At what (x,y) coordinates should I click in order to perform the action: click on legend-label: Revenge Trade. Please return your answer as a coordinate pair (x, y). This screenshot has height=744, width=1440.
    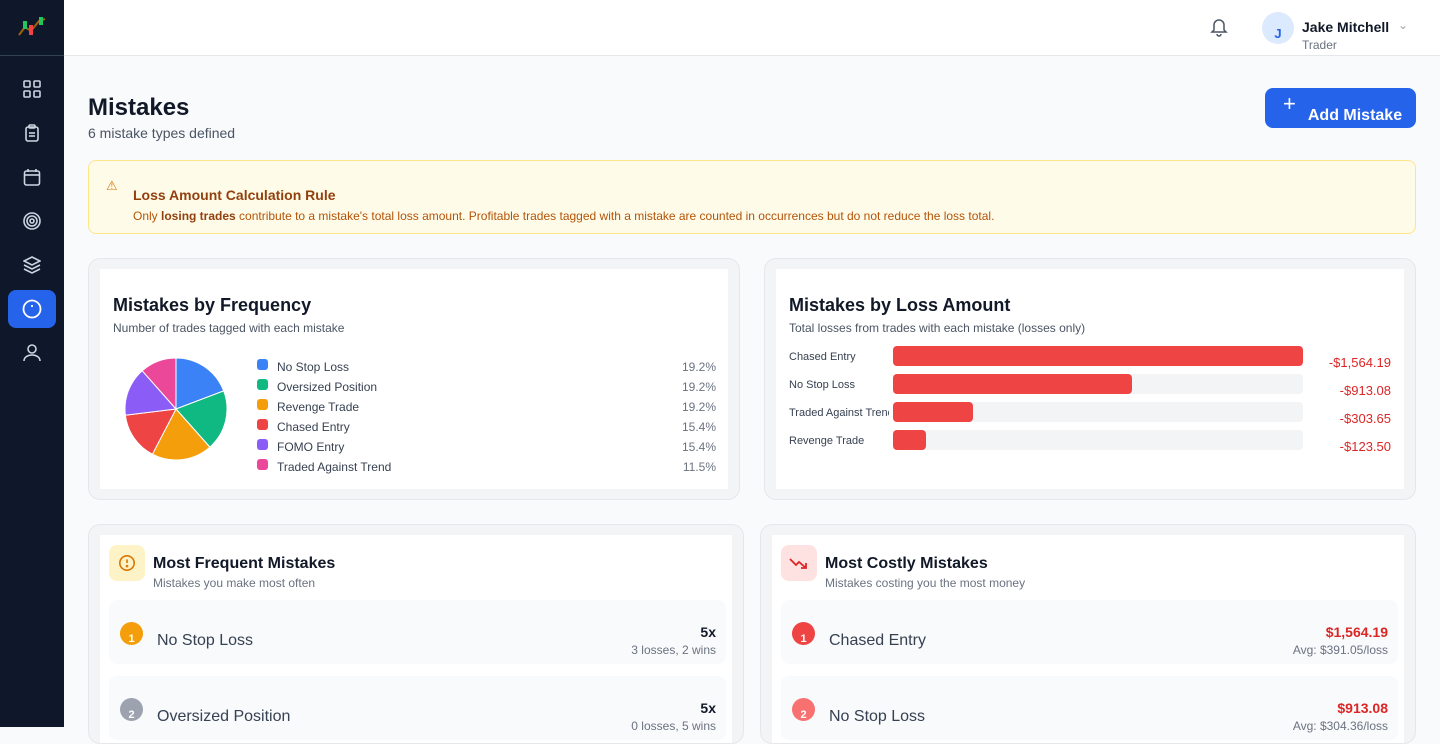
    Looking at the image, I should click on (318, 407).